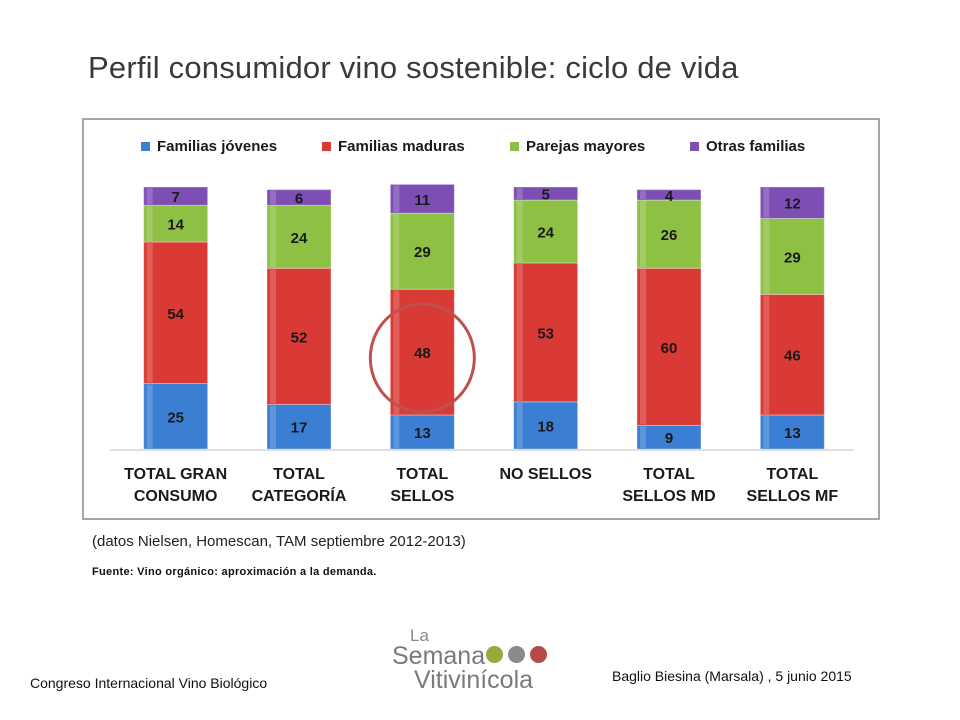 The image size is (960, 720). Describe the element at coordinates (585, 146) in the screenshot. I see `legend-label: Parejas mayores` at that location.